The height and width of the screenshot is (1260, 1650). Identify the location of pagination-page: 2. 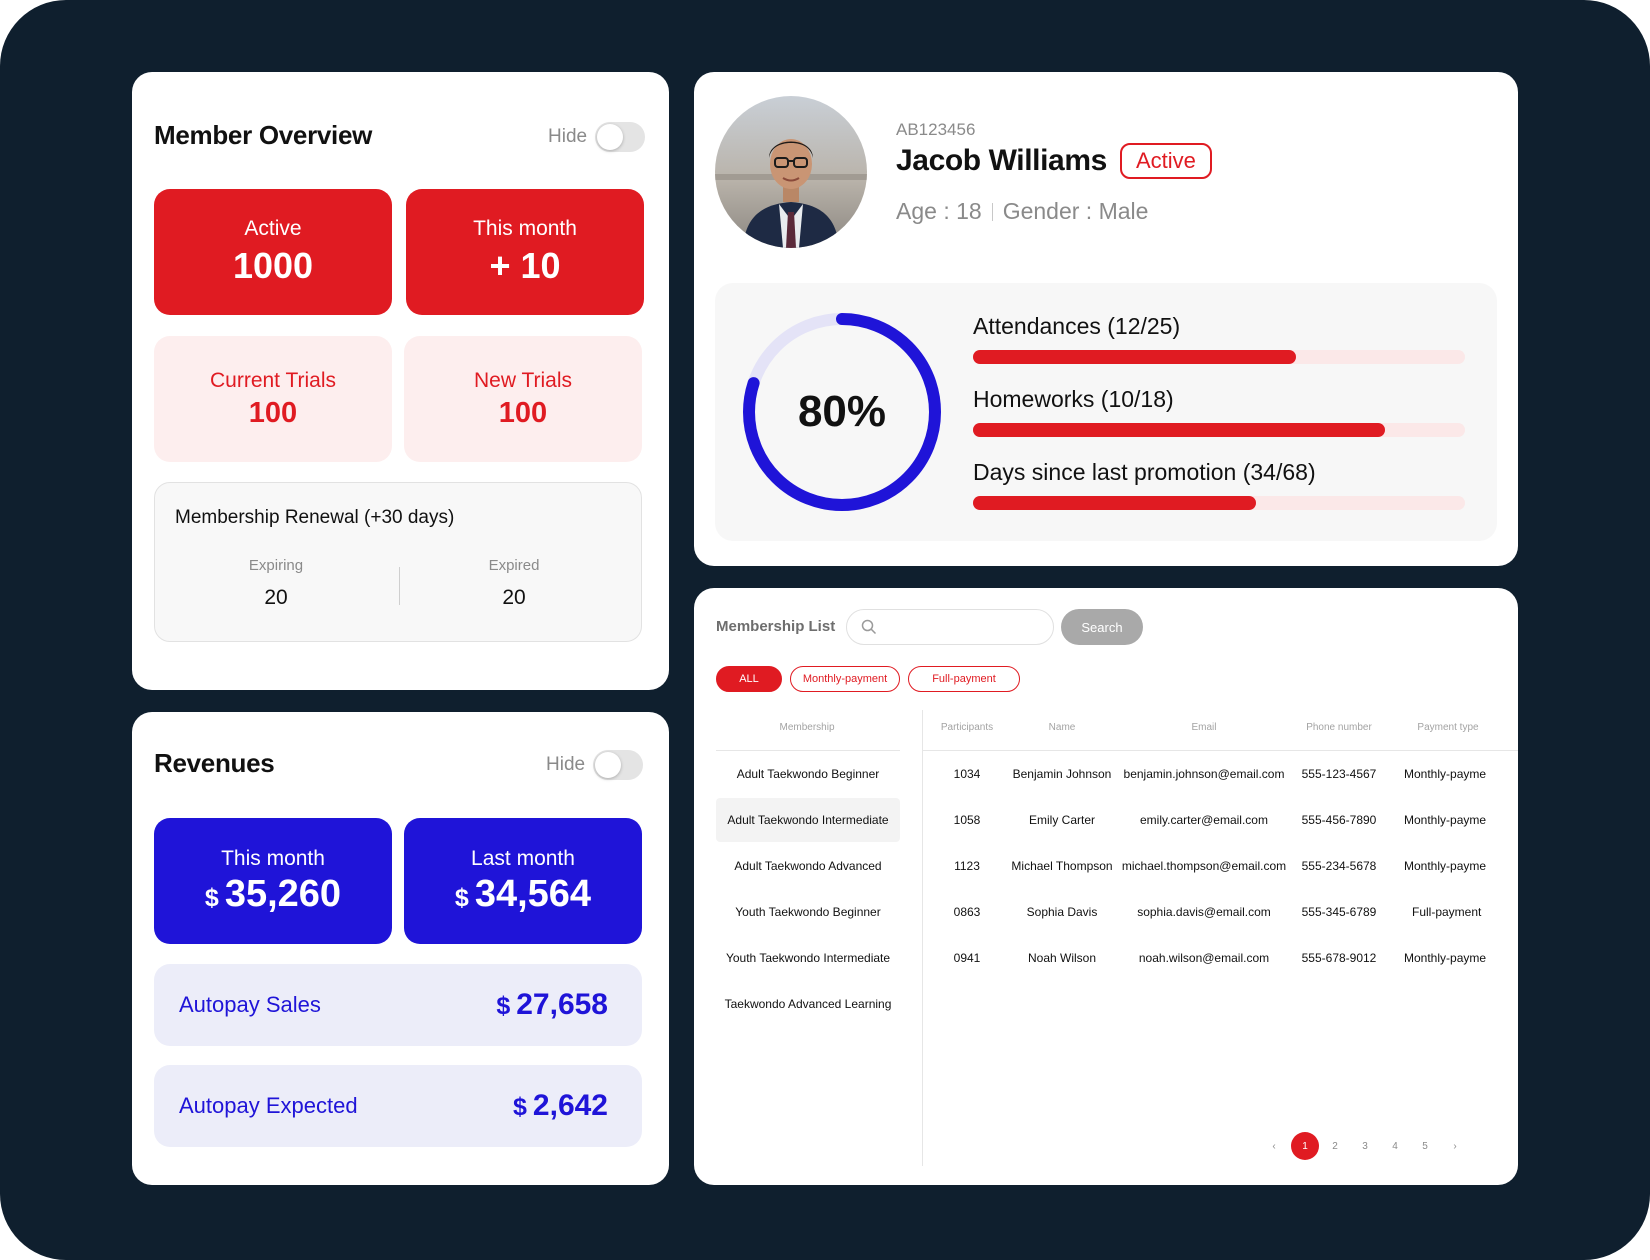
(1335, 1146).